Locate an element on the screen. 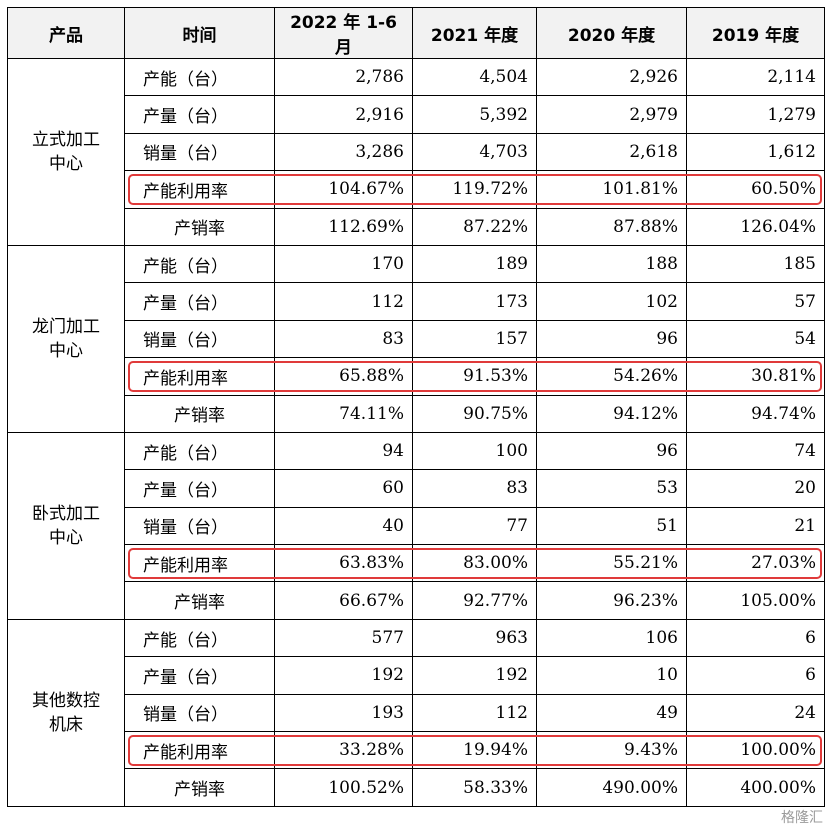  value-cell: 65.88% is located at coordinates (343, 376).